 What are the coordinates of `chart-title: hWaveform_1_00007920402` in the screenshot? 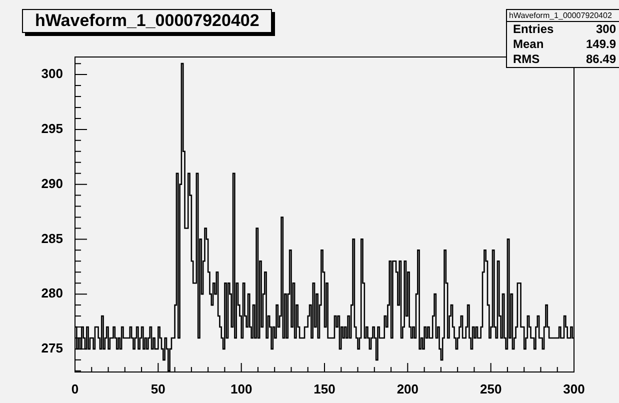 It's located at (147, 21).